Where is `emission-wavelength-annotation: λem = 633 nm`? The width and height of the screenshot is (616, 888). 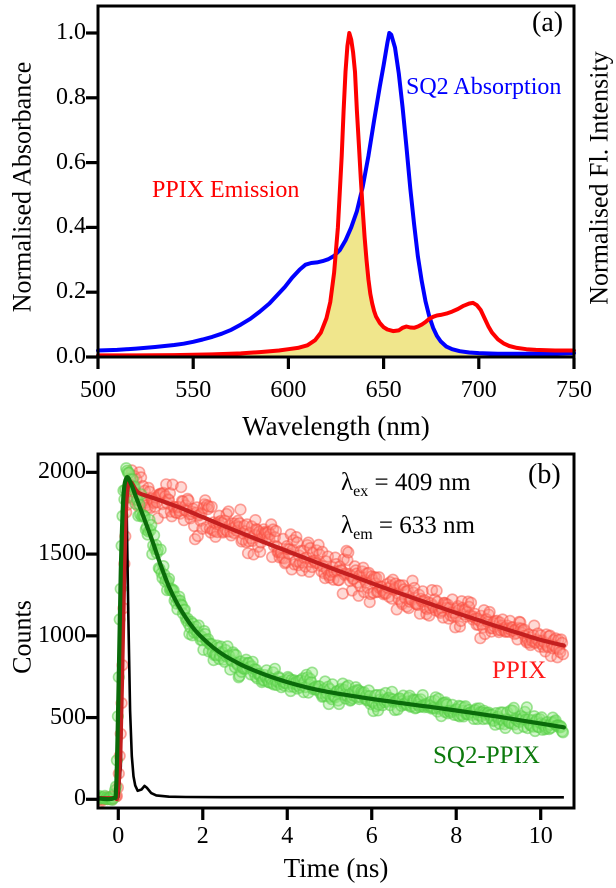
emission-wavelength-annotation: λem = 633 nm is located at coordinates (408, 528).